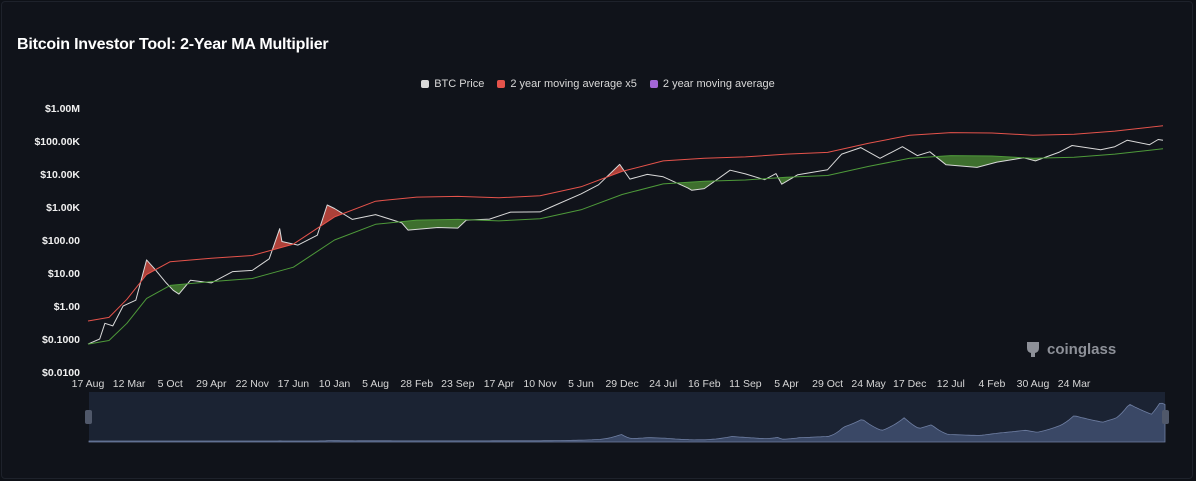 This screenshot has width=1196, height=481. I want to click on y-tick-label: $100.00, so click(61, 241).